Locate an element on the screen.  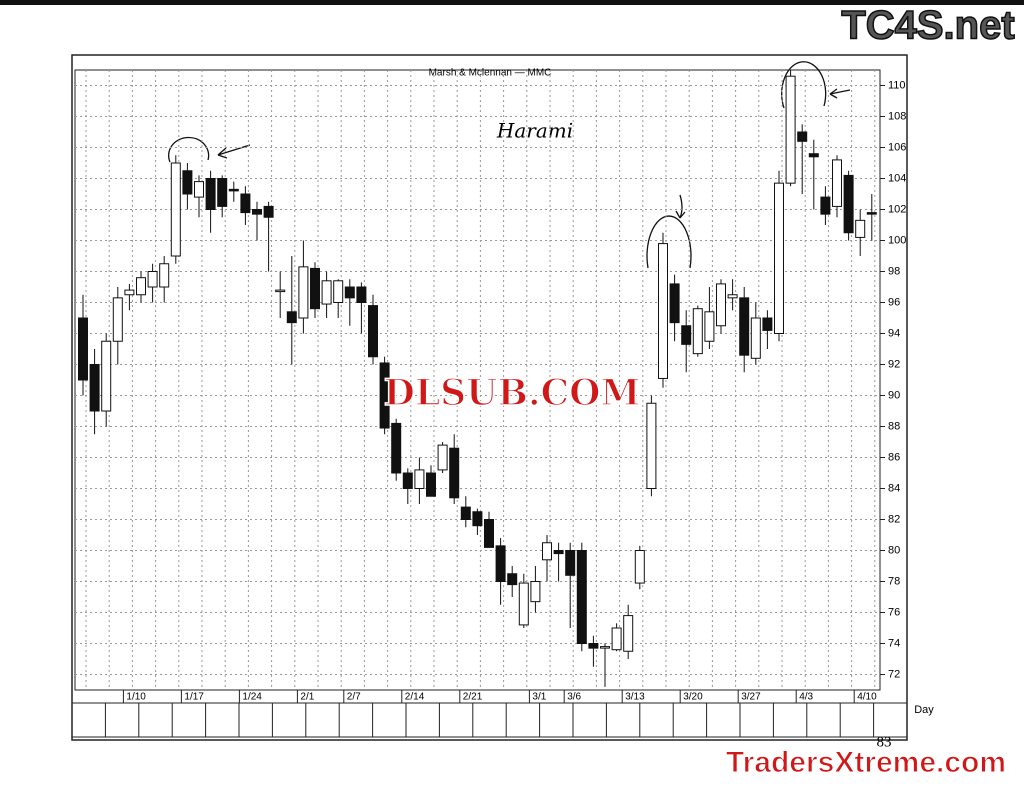
x-tick-label: 3/27 is located at coordinates (751, 697).